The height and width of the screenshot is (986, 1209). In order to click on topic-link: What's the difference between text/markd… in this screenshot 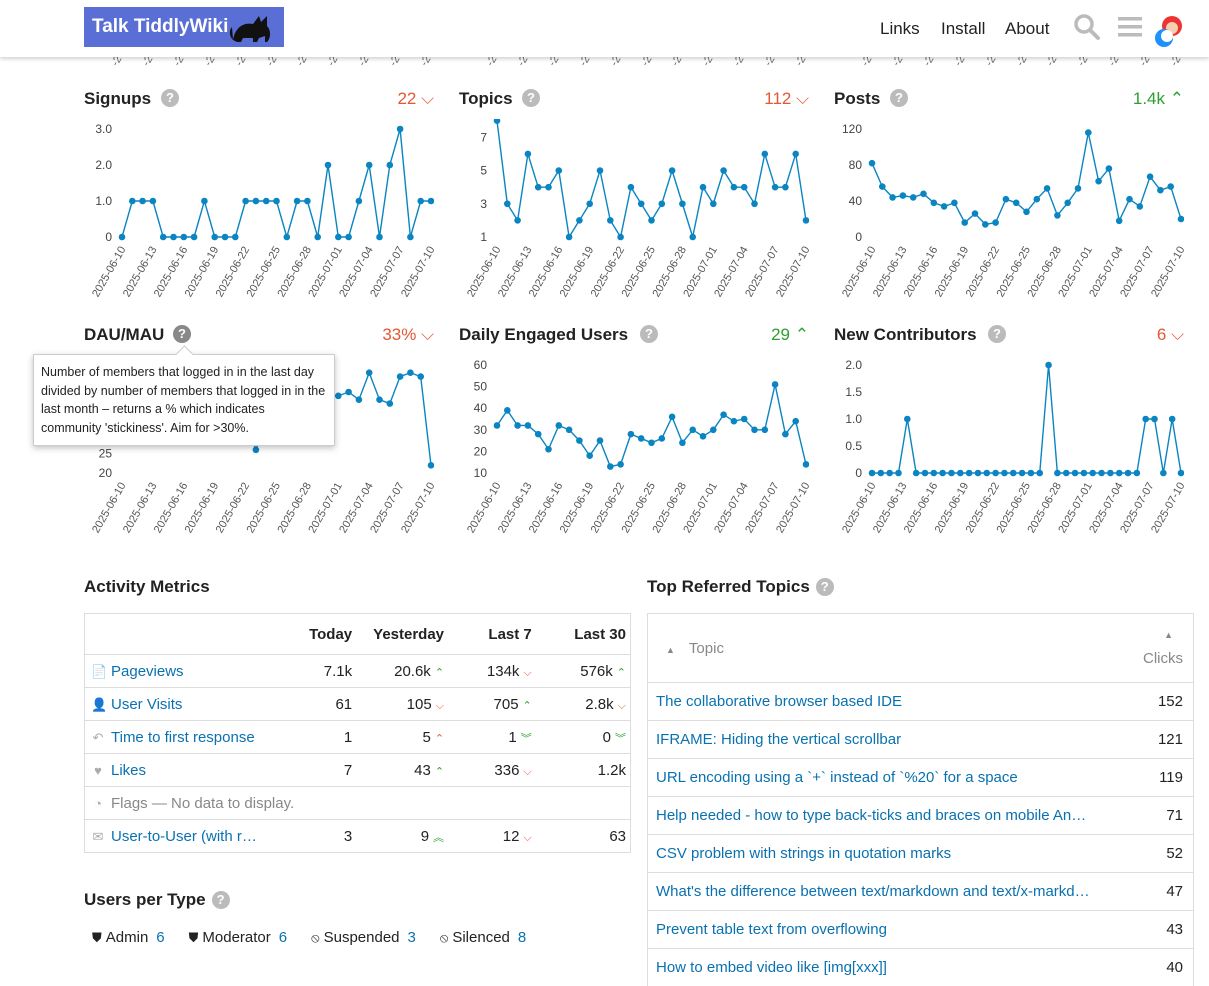, I will do `click(892, 891)`.